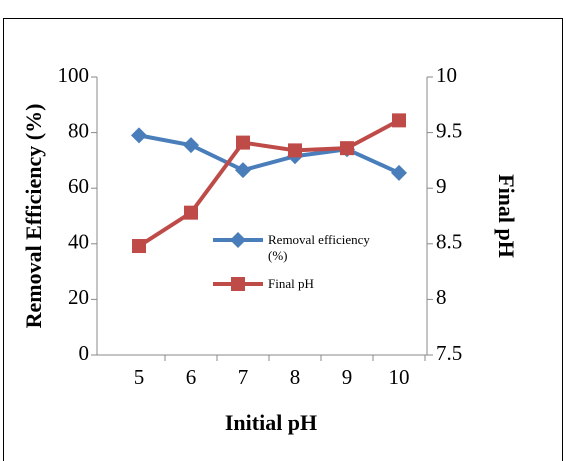 The image size is (566, 461). What do you see at coordinates (78, 130) in the screenshot?
I see `y-tick-label: 80` at bounding box center [78, 130].